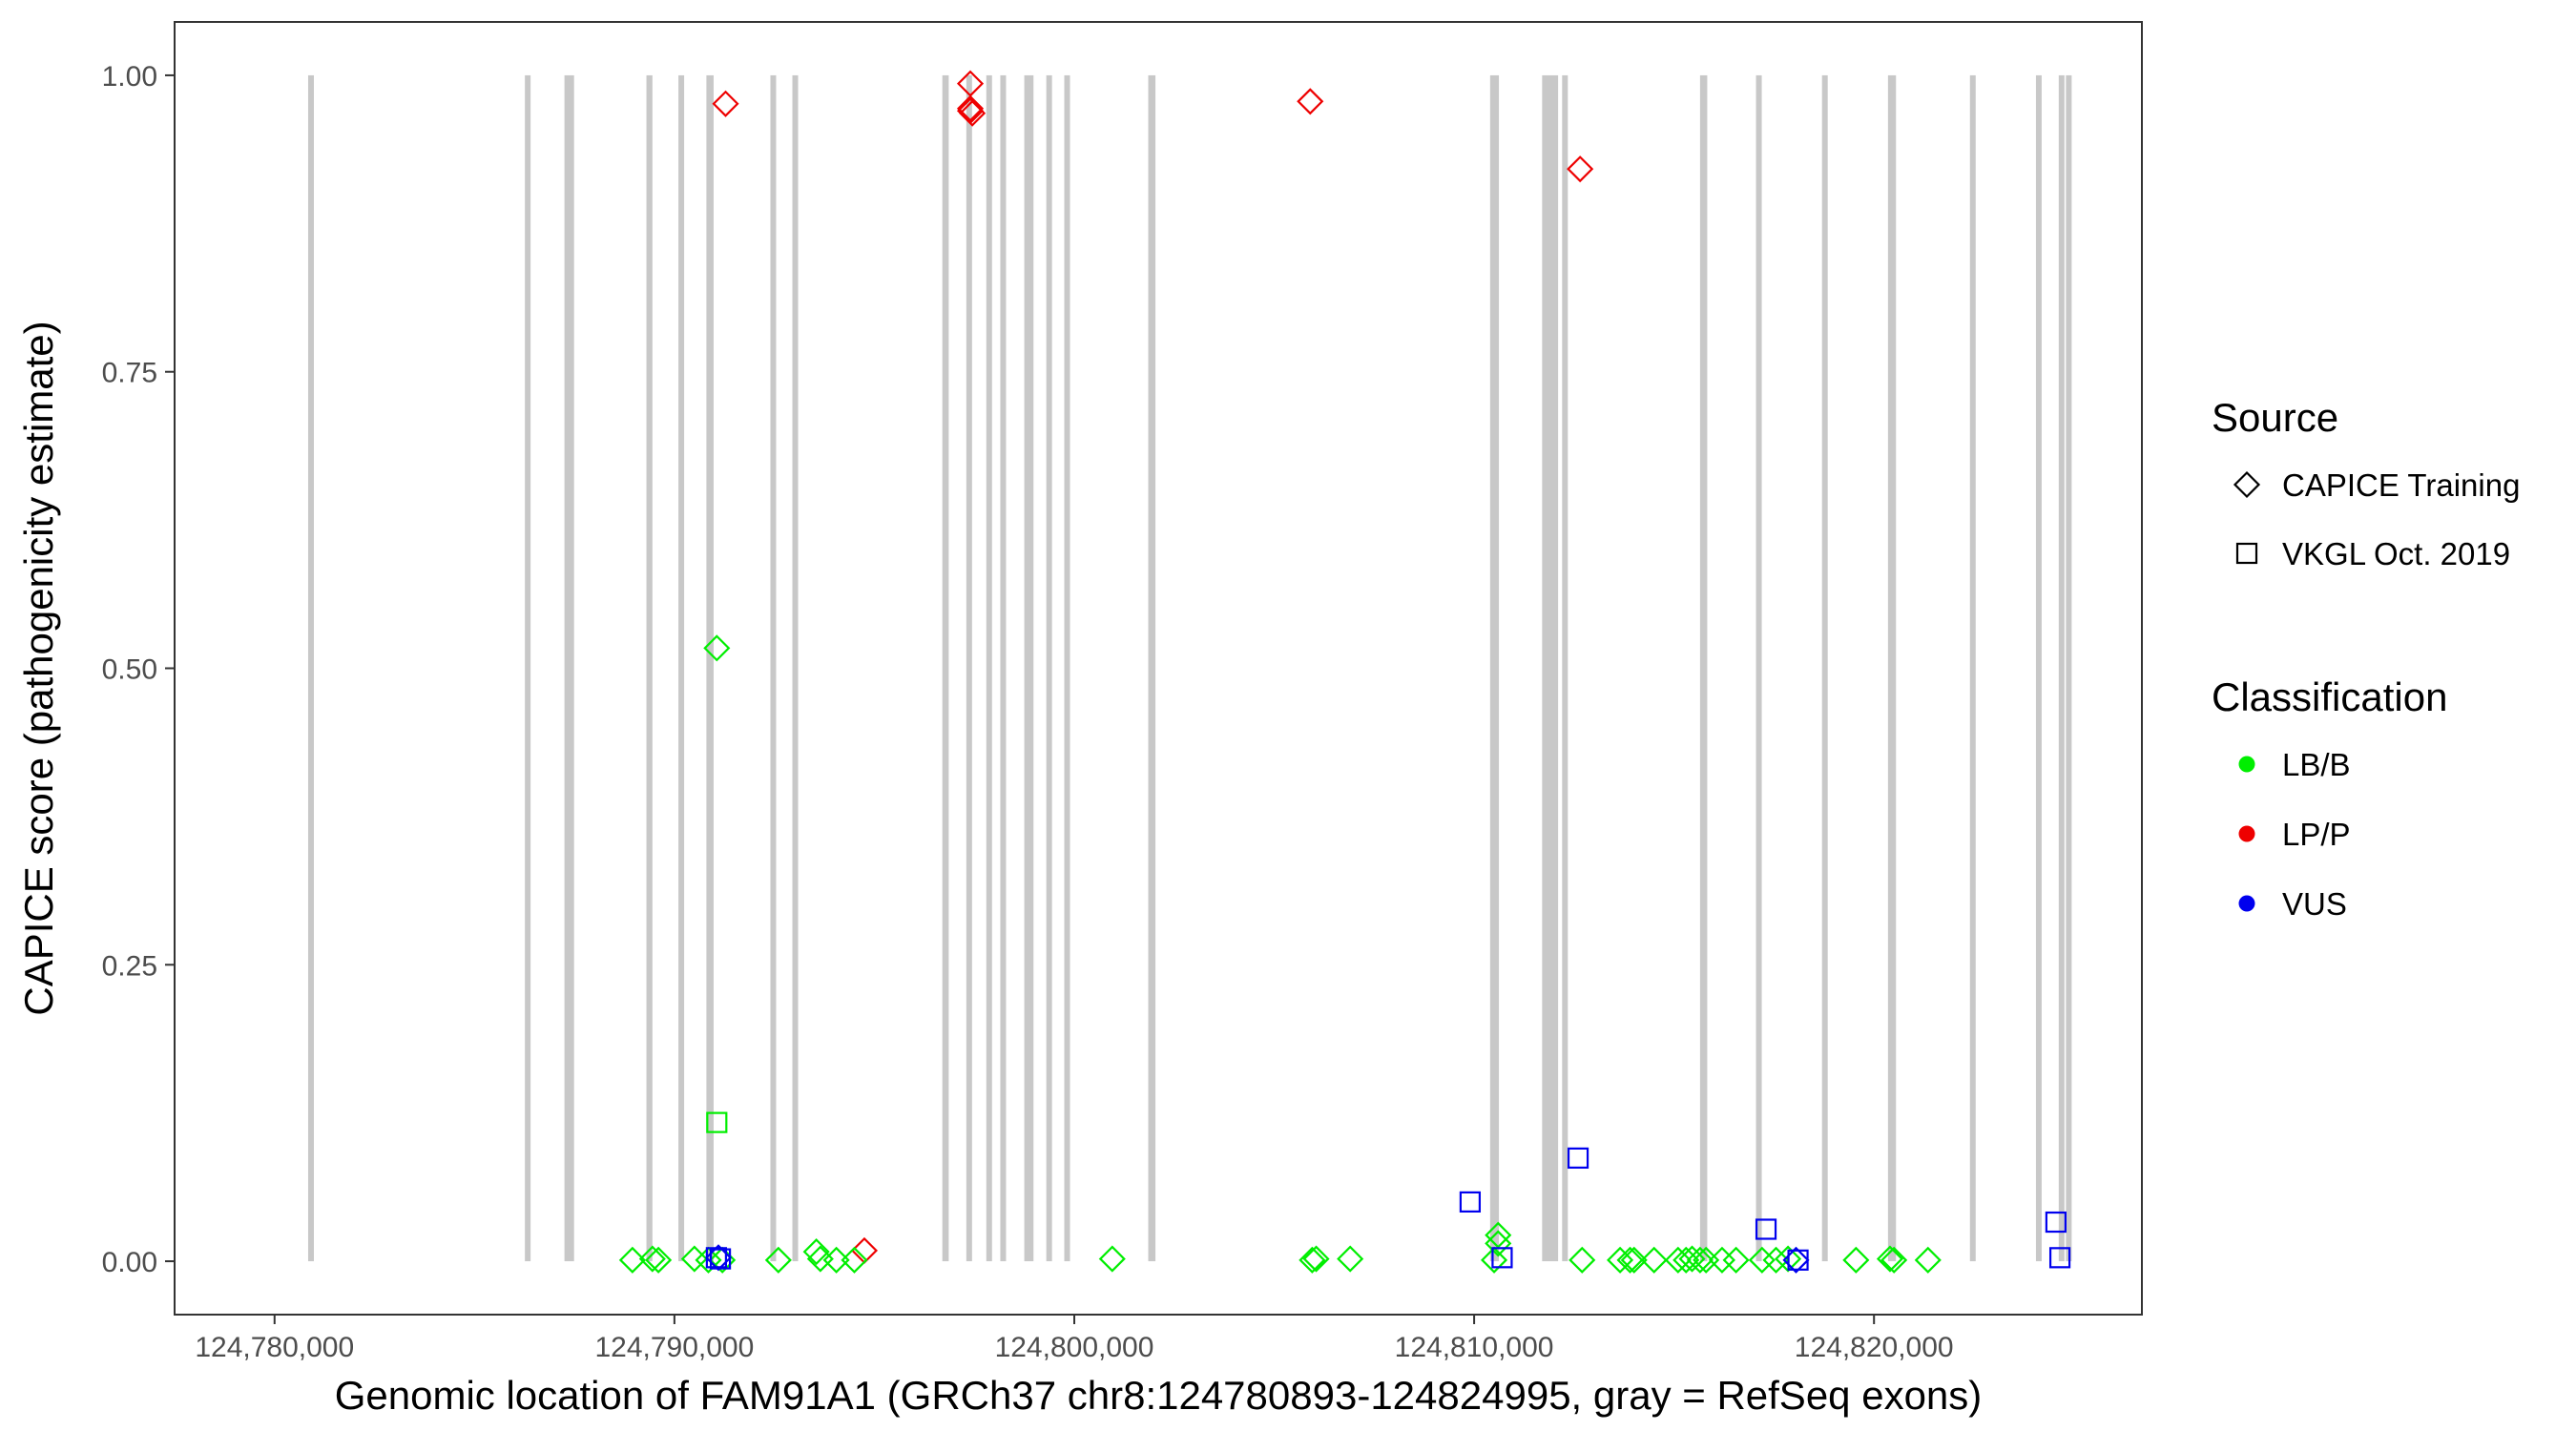 The height and width of the screenshot is (1431, 2576). What do you see at coordinates (2329, 696) in the screenshot?
I see `legend-title: Classification` at bounding box center [2329, 696].